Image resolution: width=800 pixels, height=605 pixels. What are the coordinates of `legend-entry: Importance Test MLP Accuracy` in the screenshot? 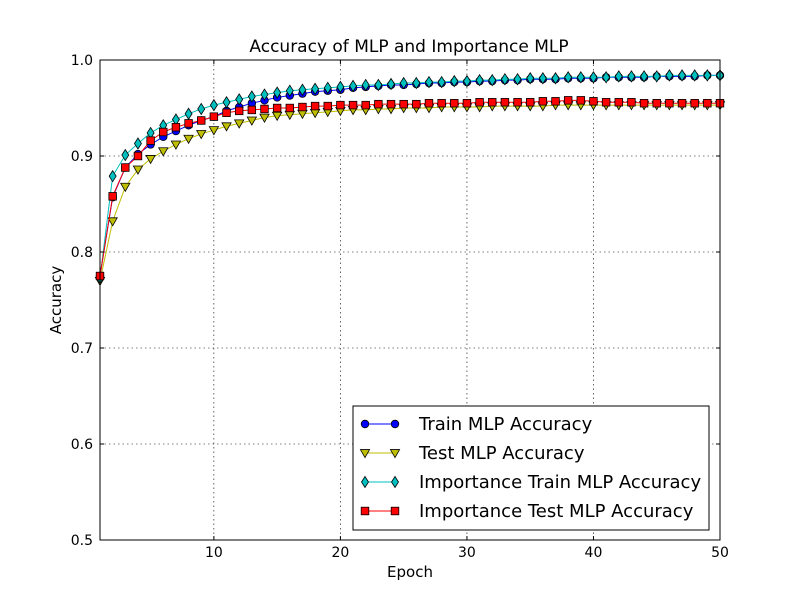 It's located at (527, 511).